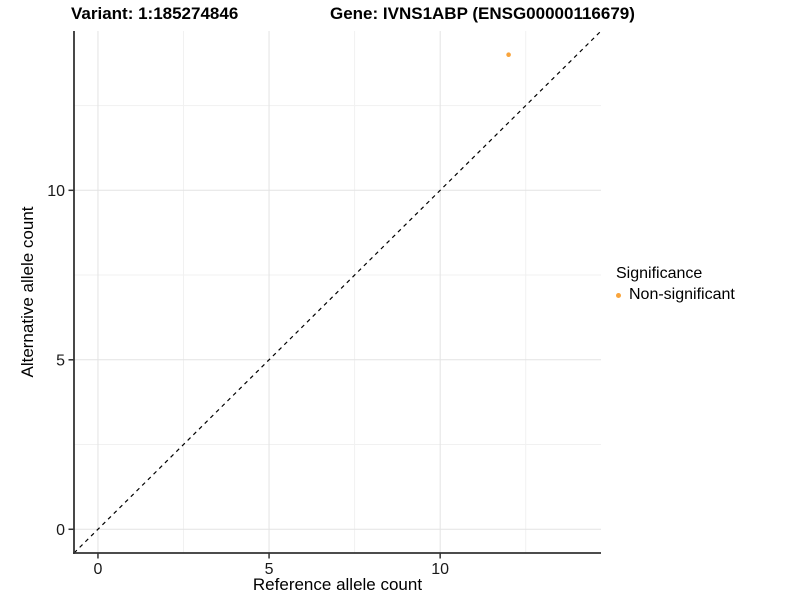 Image resolution: width=800 pixels, height=600 pixels. What do you see at coordinates (337, 584) in the screenshot?
I see `x-axis-title: Reference allele count` at bounding box center [337, 584].